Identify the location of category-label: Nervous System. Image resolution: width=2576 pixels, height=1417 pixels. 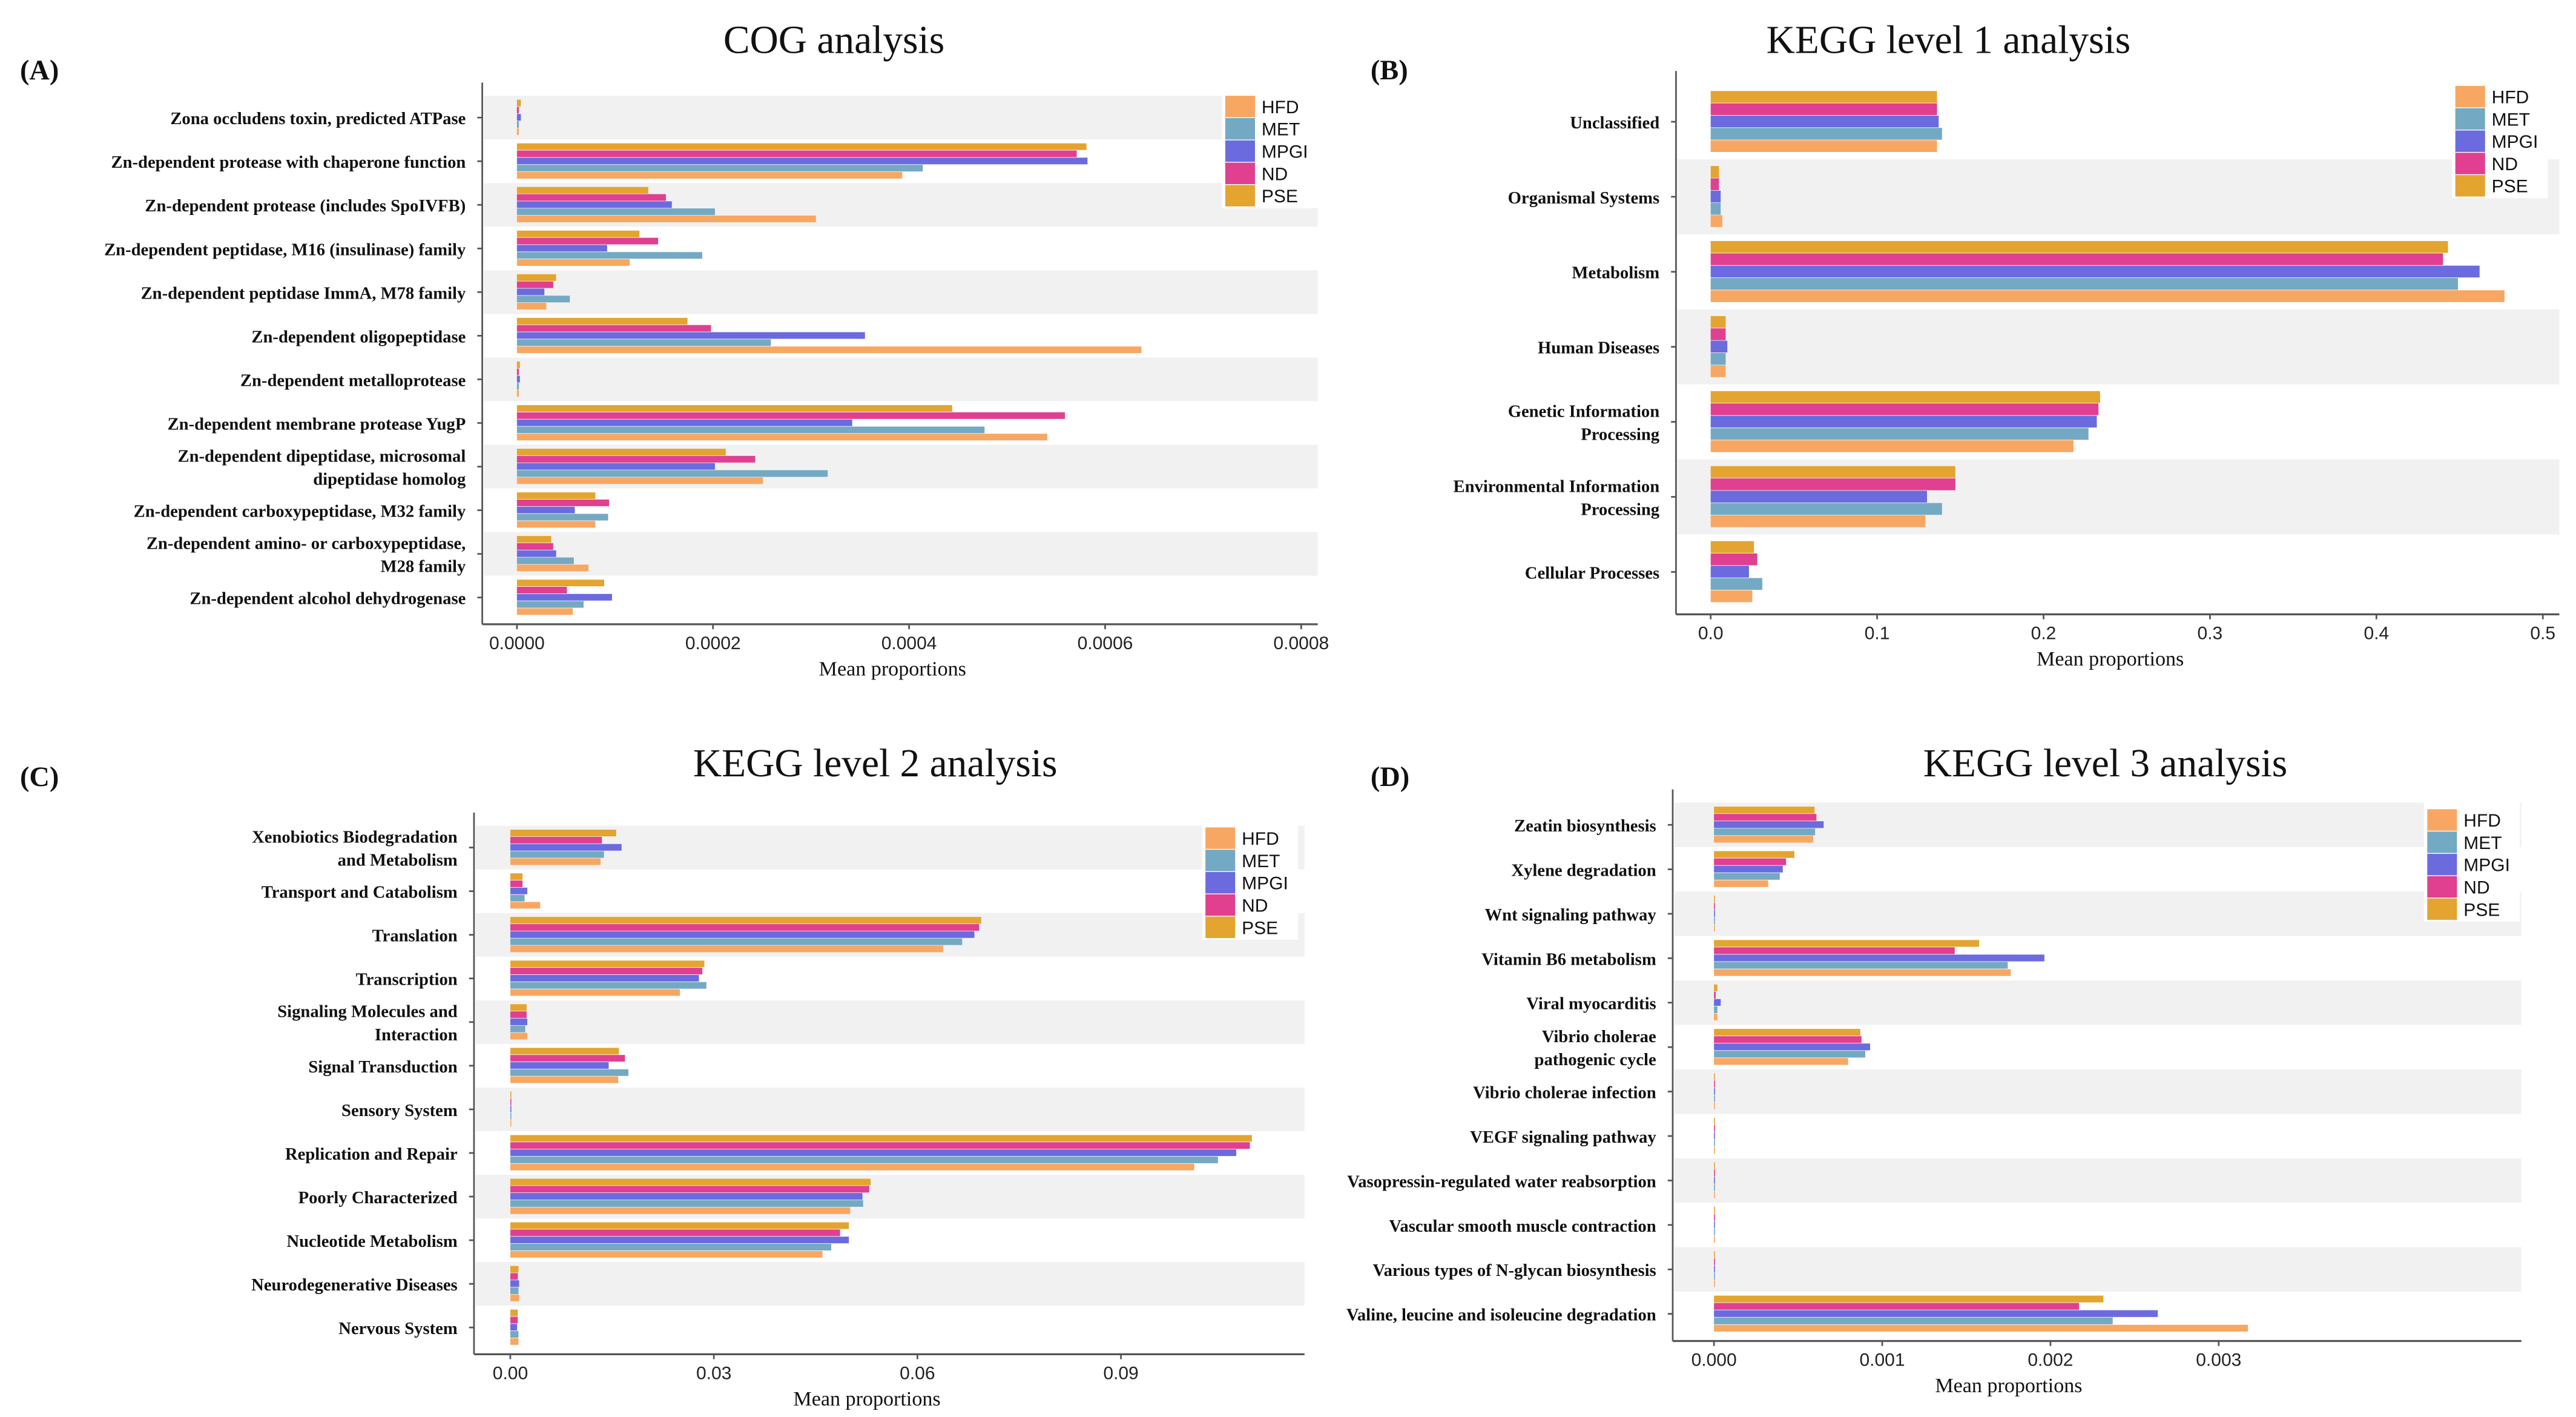
(398, 1328).